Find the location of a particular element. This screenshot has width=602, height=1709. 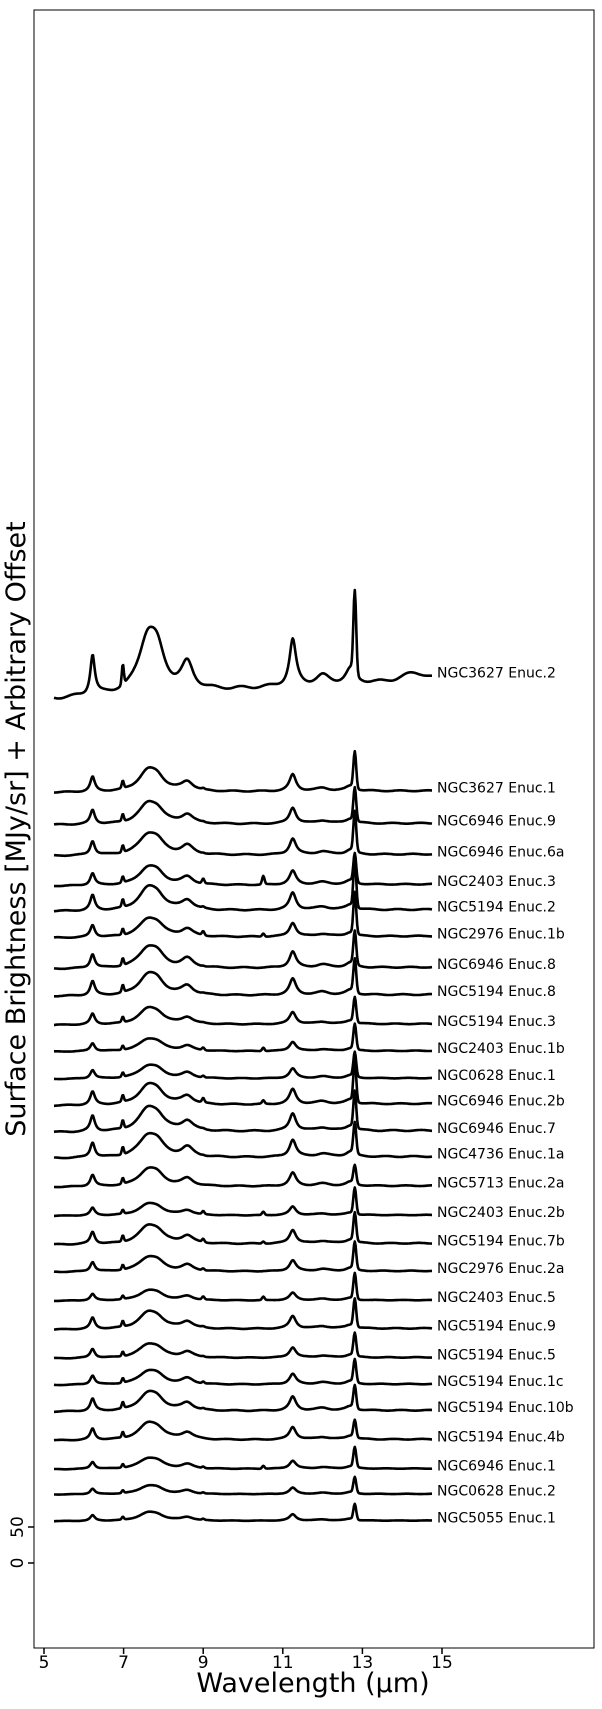

y-tick-label: 50 is located at coordinates (18, 1527).